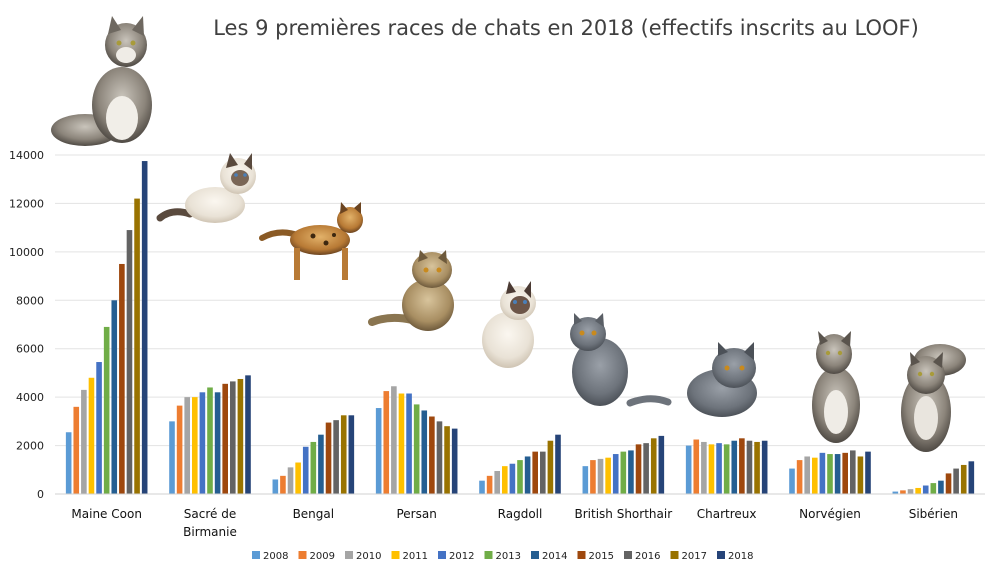  Describe the element at coordinates (30, 397) in the screenshot. I see `y-tick-label: 4000` at that location.